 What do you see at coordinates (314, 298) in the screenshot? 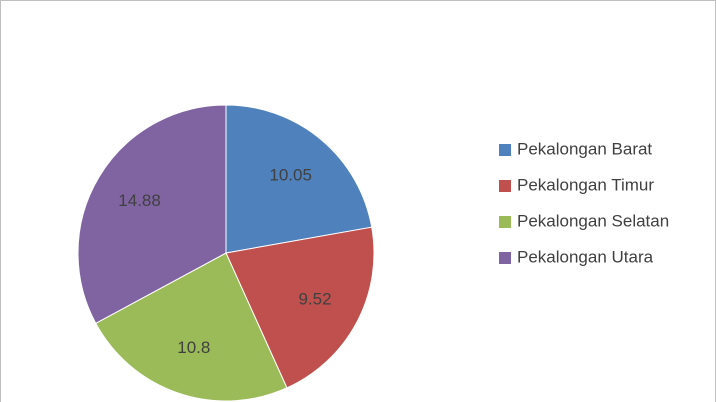
I see `data-label: 9.52` at bounding box center [314, 298].